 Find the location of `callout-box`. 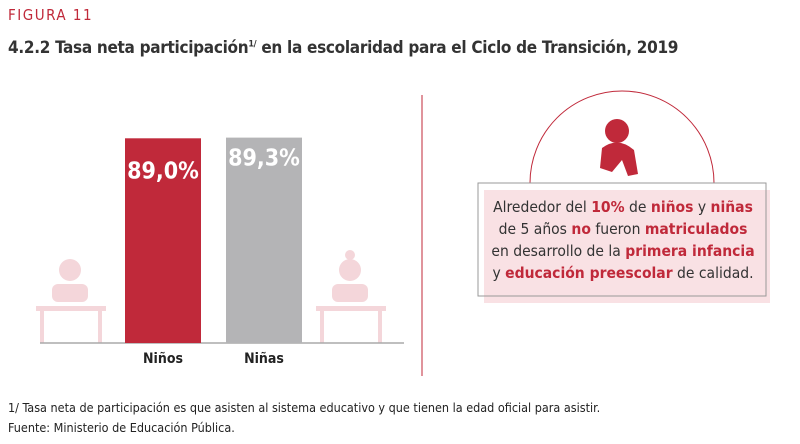

callout-box is located at coordinates (622, 239).